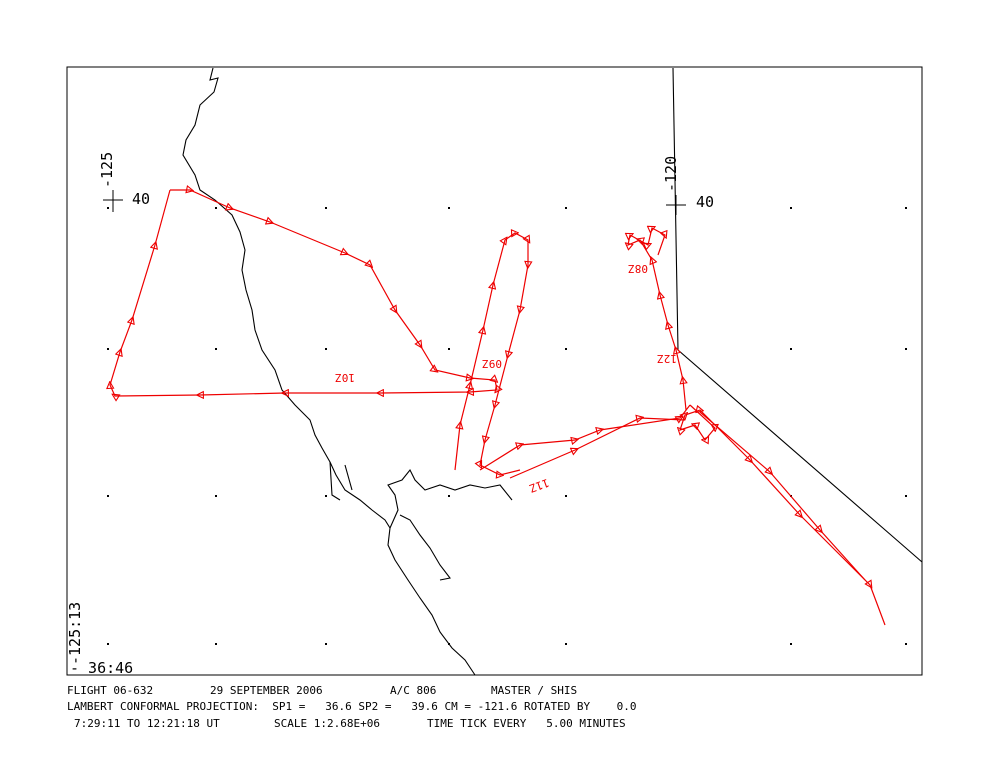 The height and width of the screenshot is (765, 990). What do you see at coordinates (413, 690) in the screenshot?
I see `footer-text: A/C 806` at bounding box center [413, 690].